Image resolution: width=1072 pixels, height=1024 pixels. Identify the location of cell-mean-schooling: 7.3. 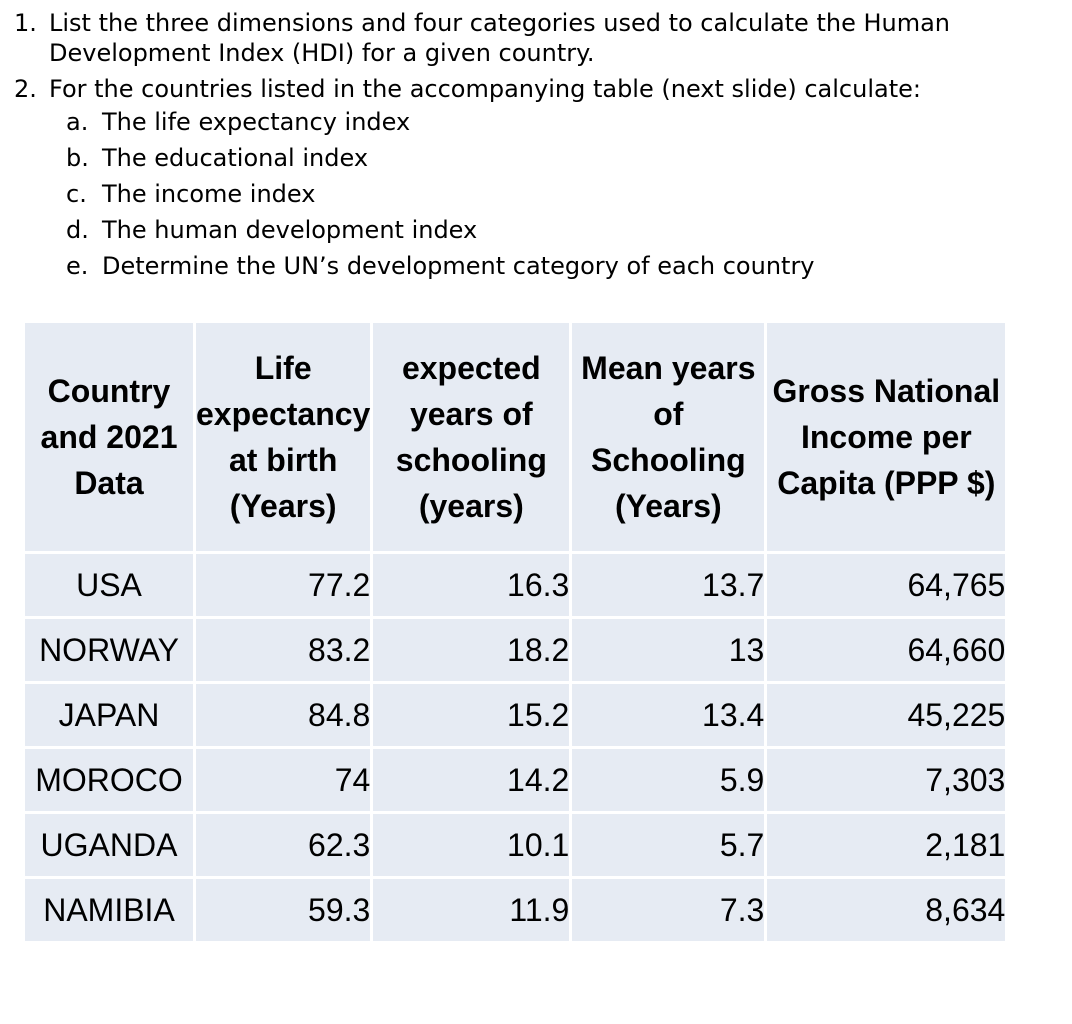
(668, 910).